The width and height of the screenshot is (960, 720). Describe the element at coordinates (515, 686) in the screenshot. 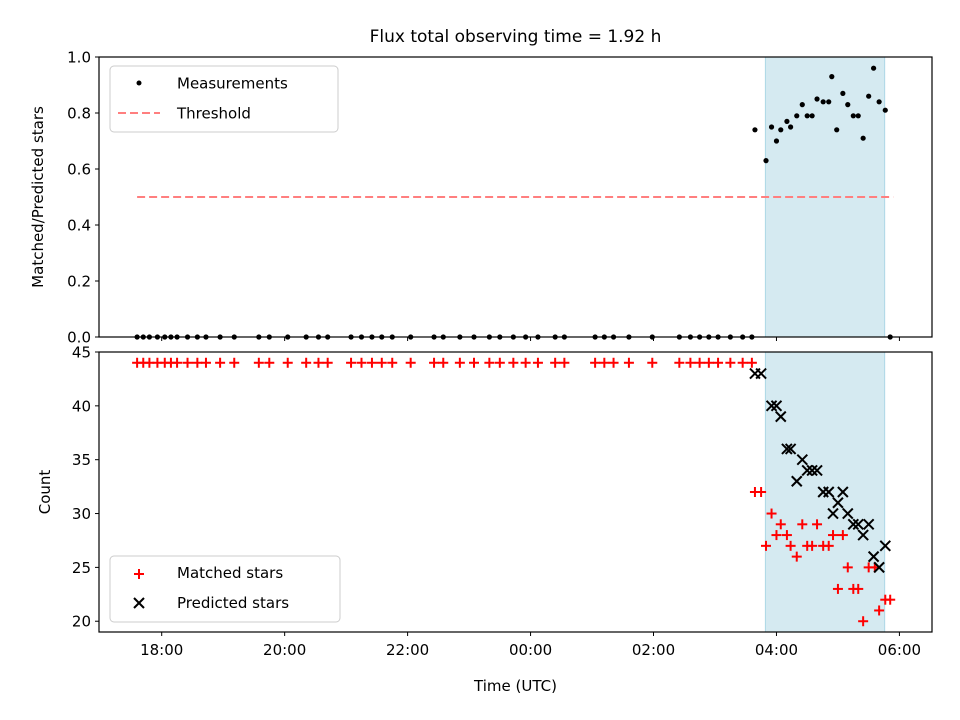

I see `x-axis-label: Time (UTC)` at that location.